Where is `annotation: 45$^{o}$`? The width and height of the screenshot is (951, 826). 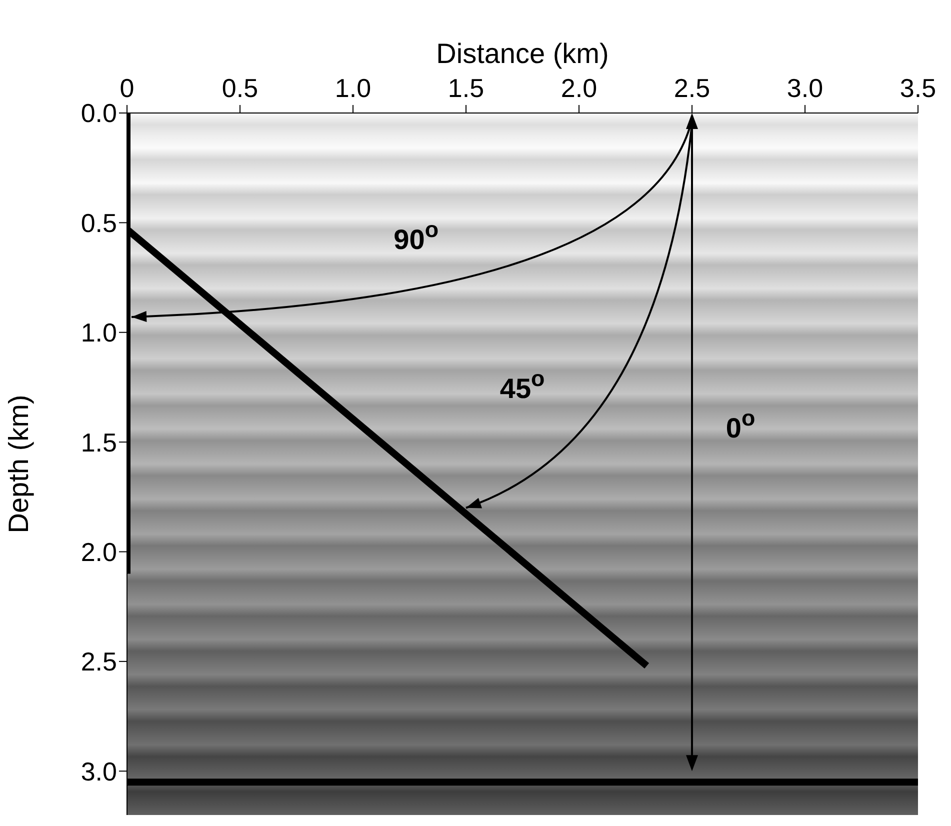
annotation: 45$^{o}$ is located at coordinates (522, 385).